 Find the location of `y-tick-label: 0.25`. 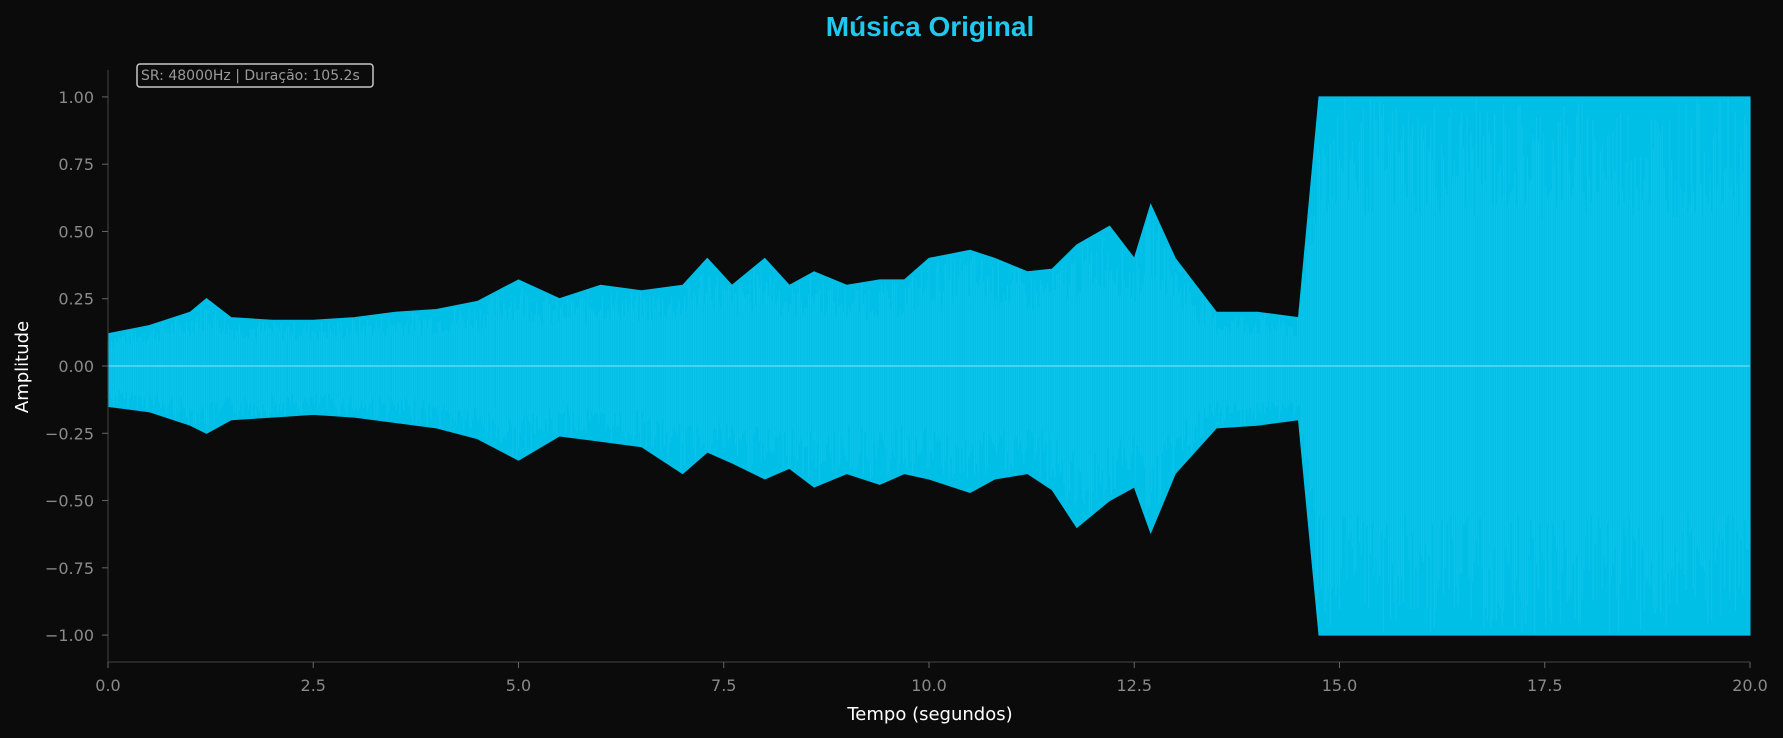

y-tick-label: 0.25 is located at coordinates (76, 299).